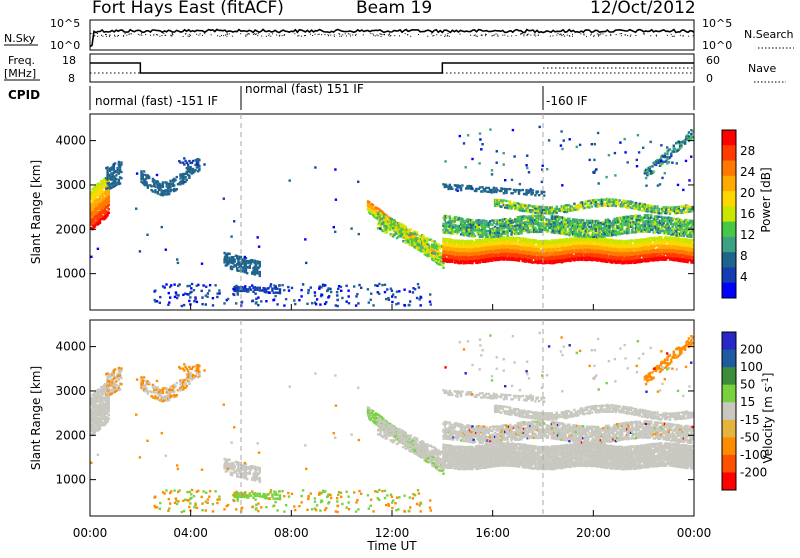 This screenshot has height=558, width=800. Describe the element at coordinates (717, 23) in the screenshot. I see `nsearch-tick-top: 10^5` at that location.